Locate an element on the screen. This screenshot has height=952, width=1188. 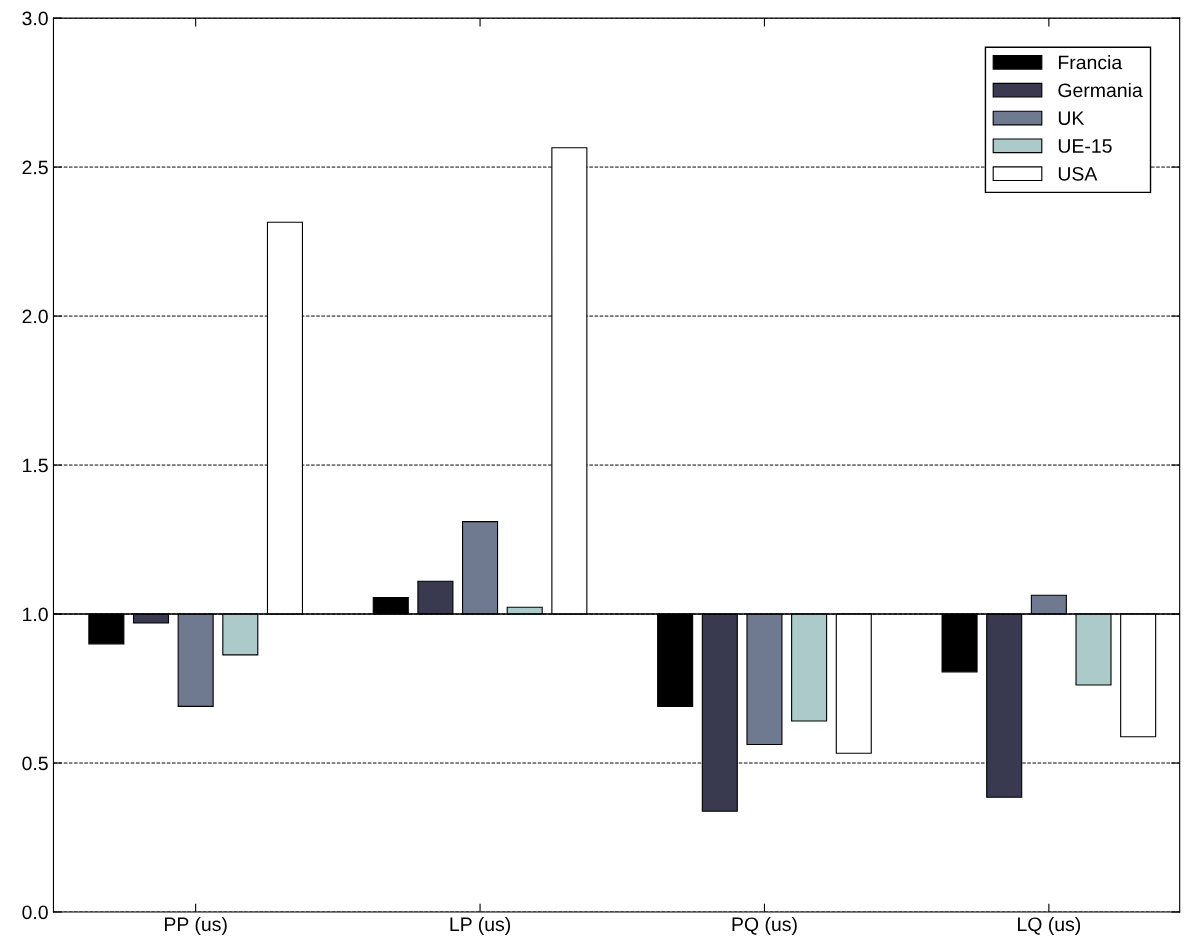
legend-label: Francia is located at coordinates (1090, 62).